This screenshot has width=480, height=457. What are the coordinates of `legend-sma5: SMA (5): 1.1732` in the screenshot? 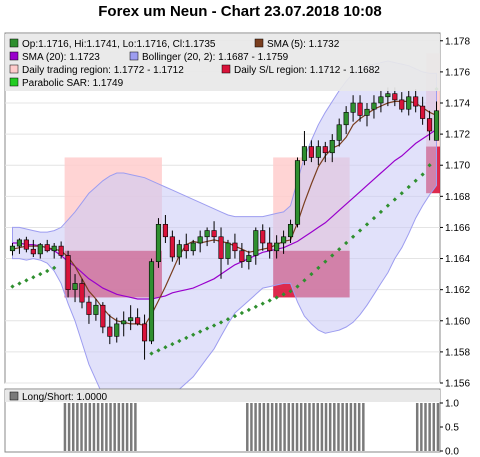 It's located at (303, 44).